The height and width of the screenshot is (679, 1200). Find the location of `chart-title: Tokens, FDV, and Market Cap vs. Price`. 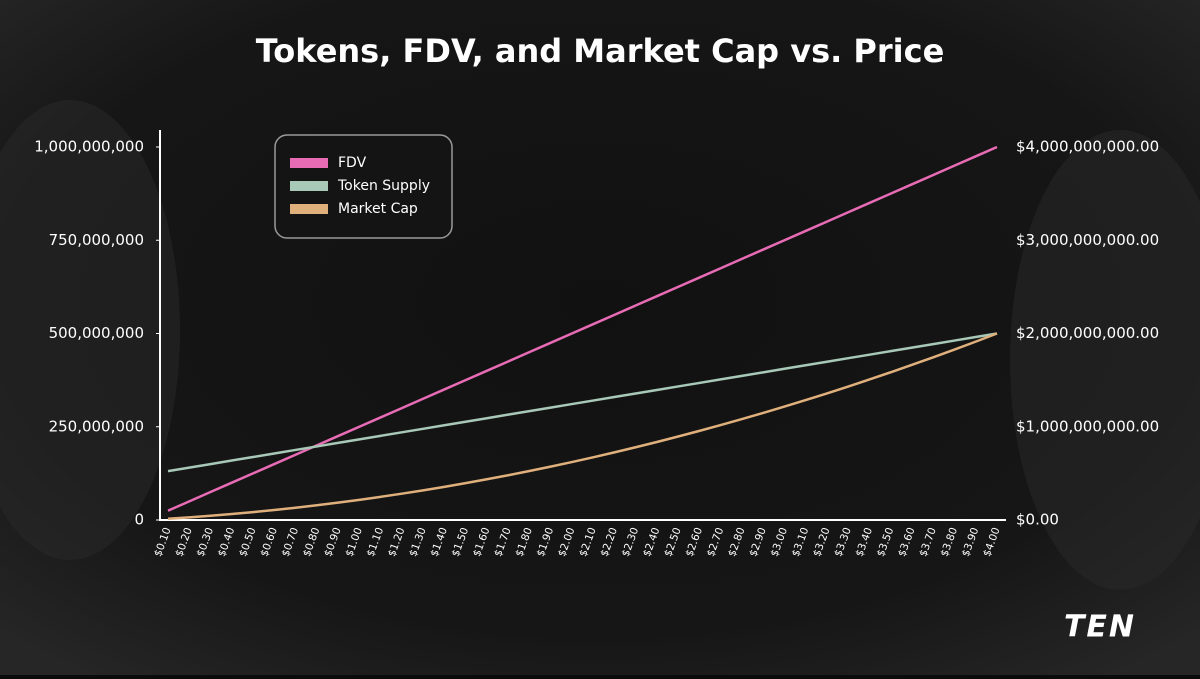

chart-title: Tokens, FDV, and Market Cap vs. Price is located at coordinates (600, 51).